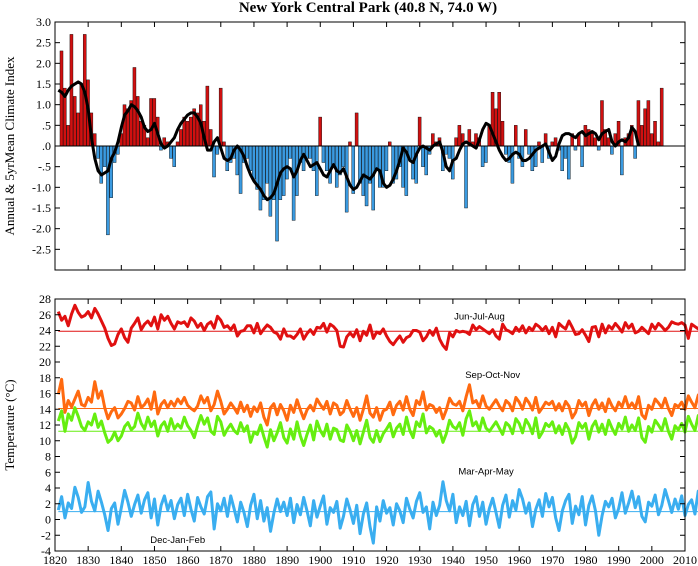 The image size is (698, 566). What do you see at coordinates (685, 559) in the screenshot?
I see `x-tick-label: 2010` at bounding box center [685, 559].